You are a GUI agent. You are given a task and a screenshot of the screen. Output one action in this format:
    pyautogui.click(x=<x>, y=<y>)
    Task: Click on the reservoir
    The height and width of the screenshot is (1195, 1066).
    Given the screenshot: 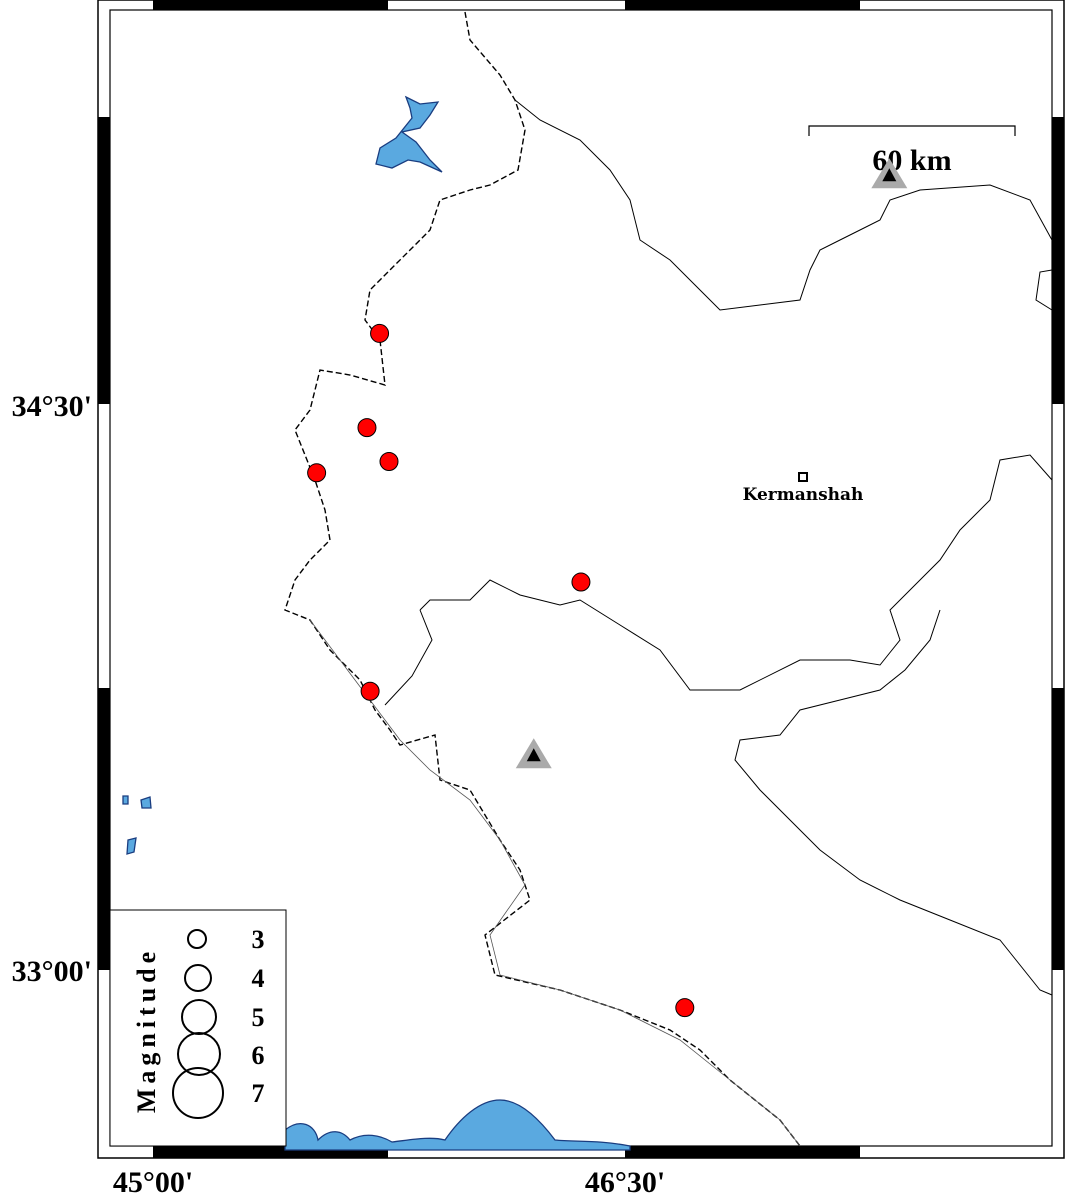 What is the action you would take?
    pyautogui.click(x=409, y=134)
    